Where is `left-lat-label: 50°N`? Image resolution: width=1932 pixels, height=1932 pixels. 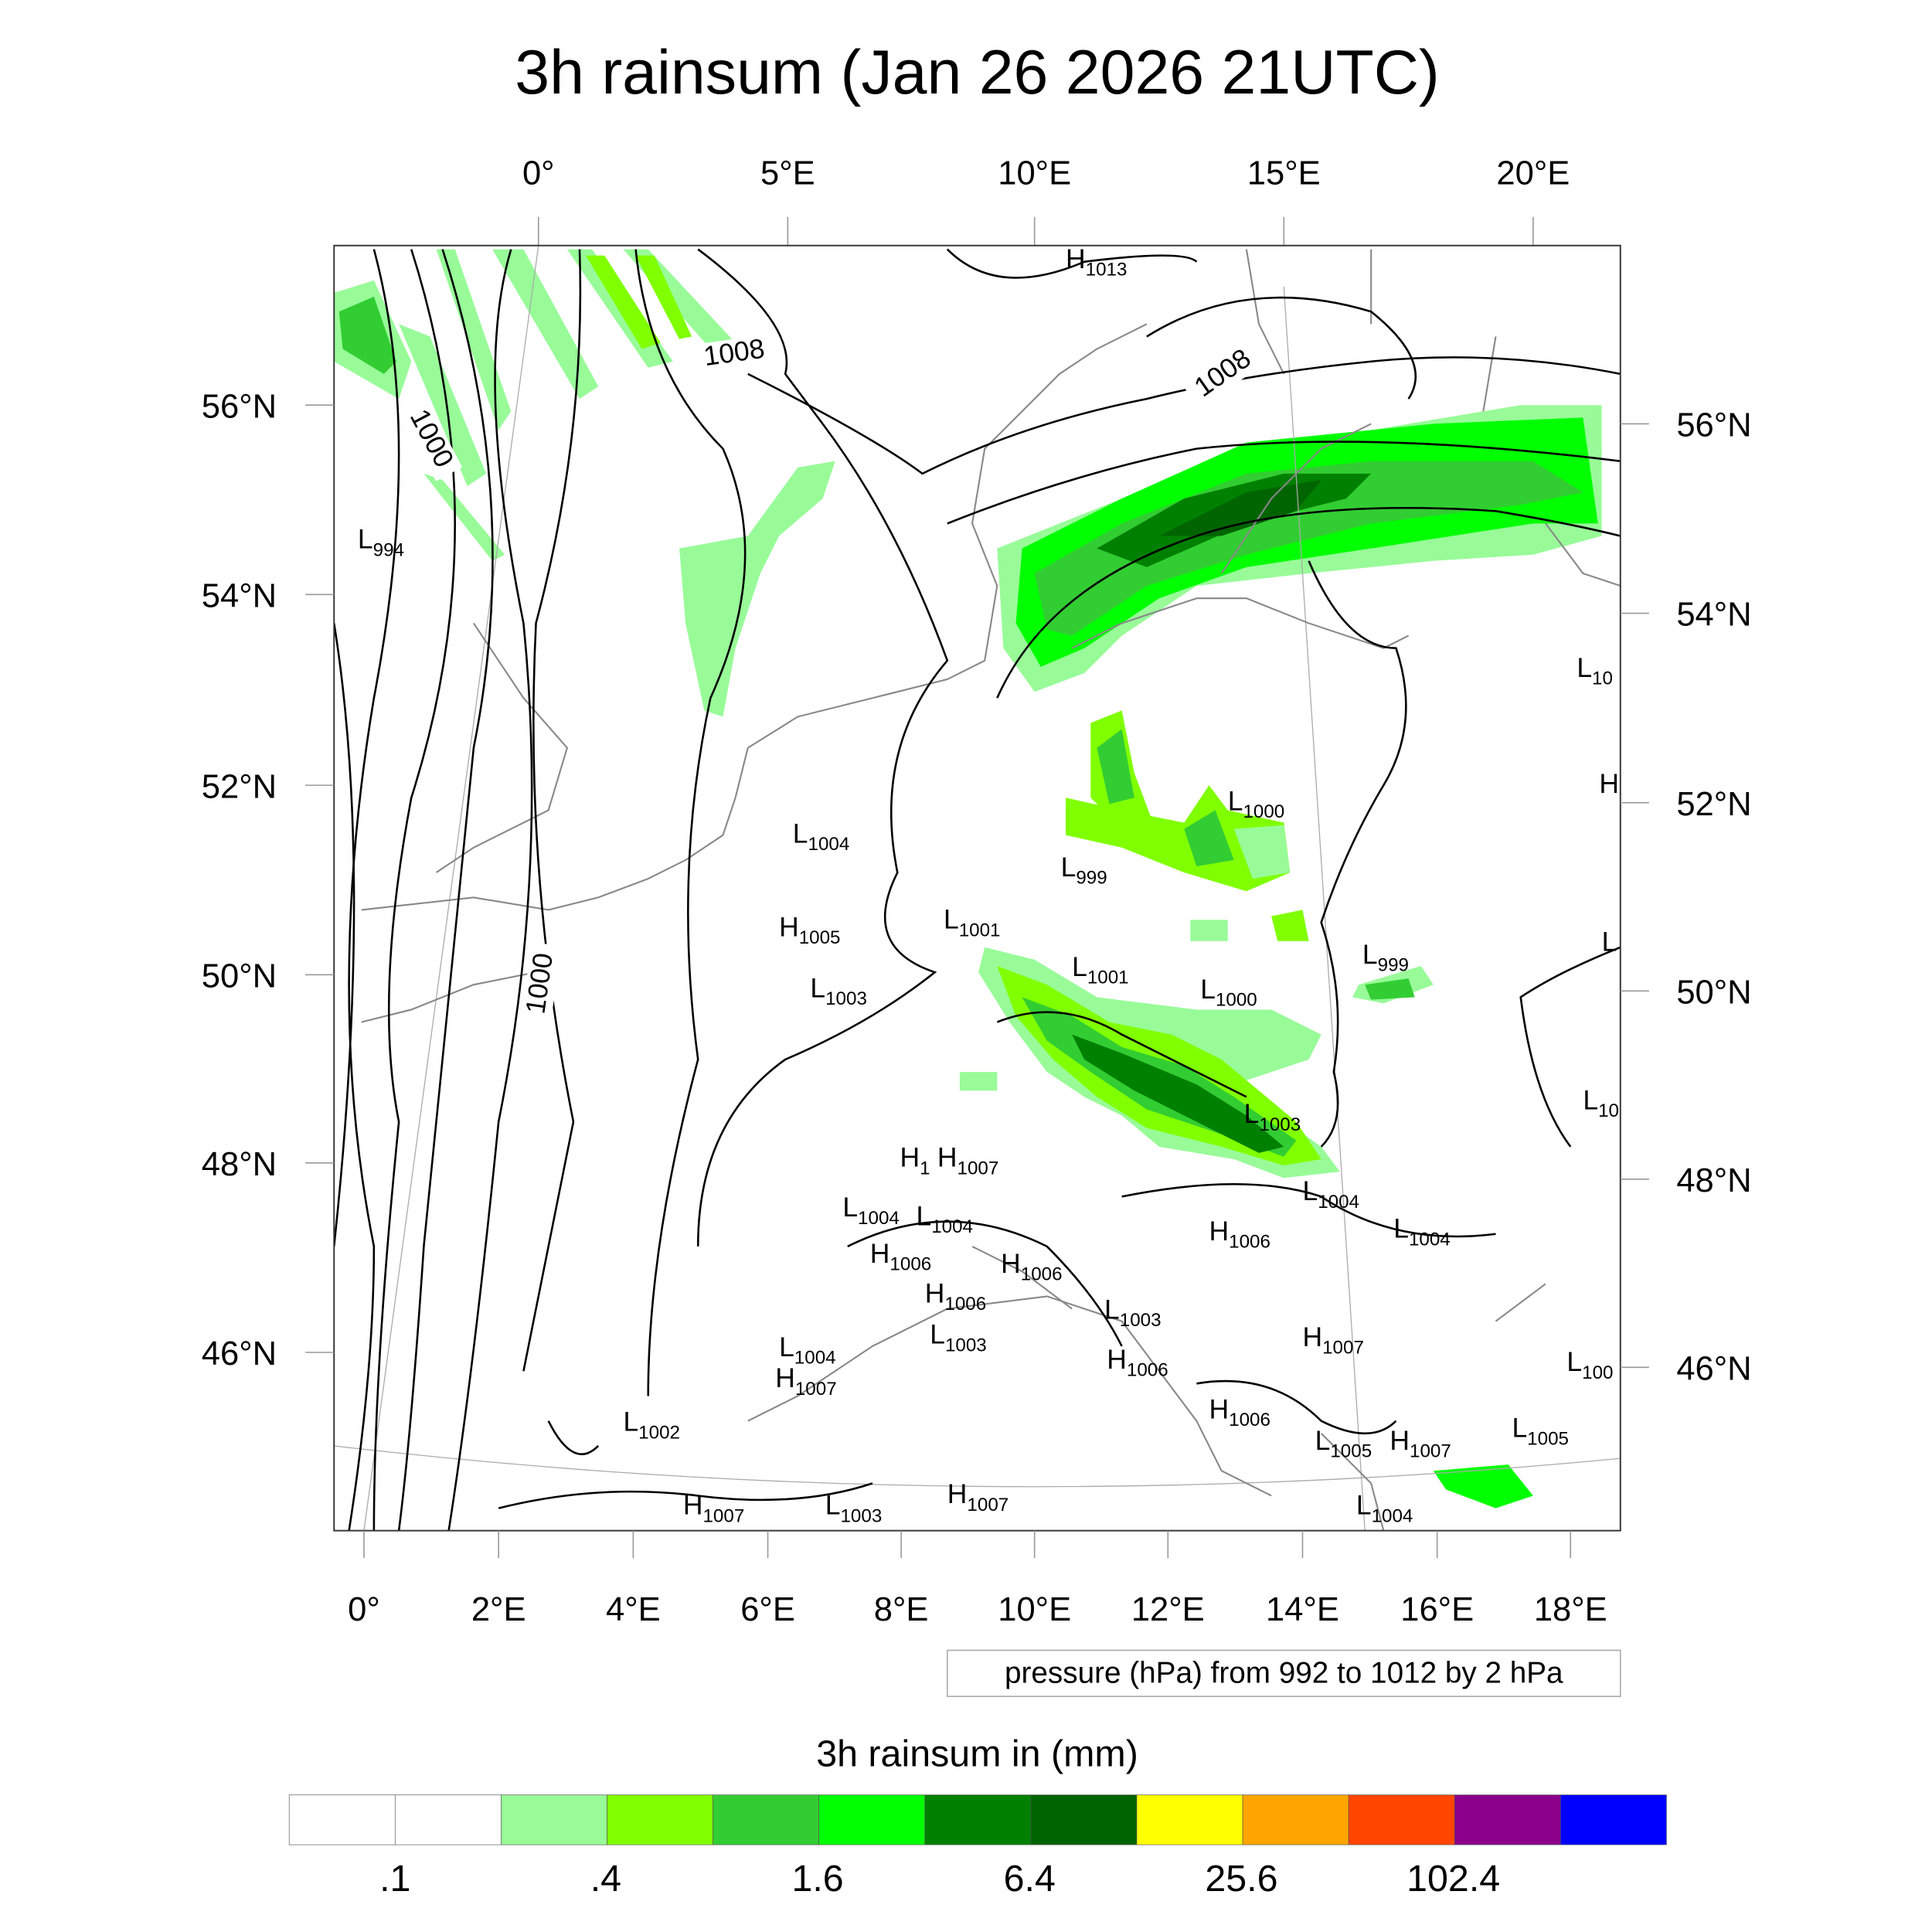
left-lat-label: 50°N is located at coordinates (239, 976).